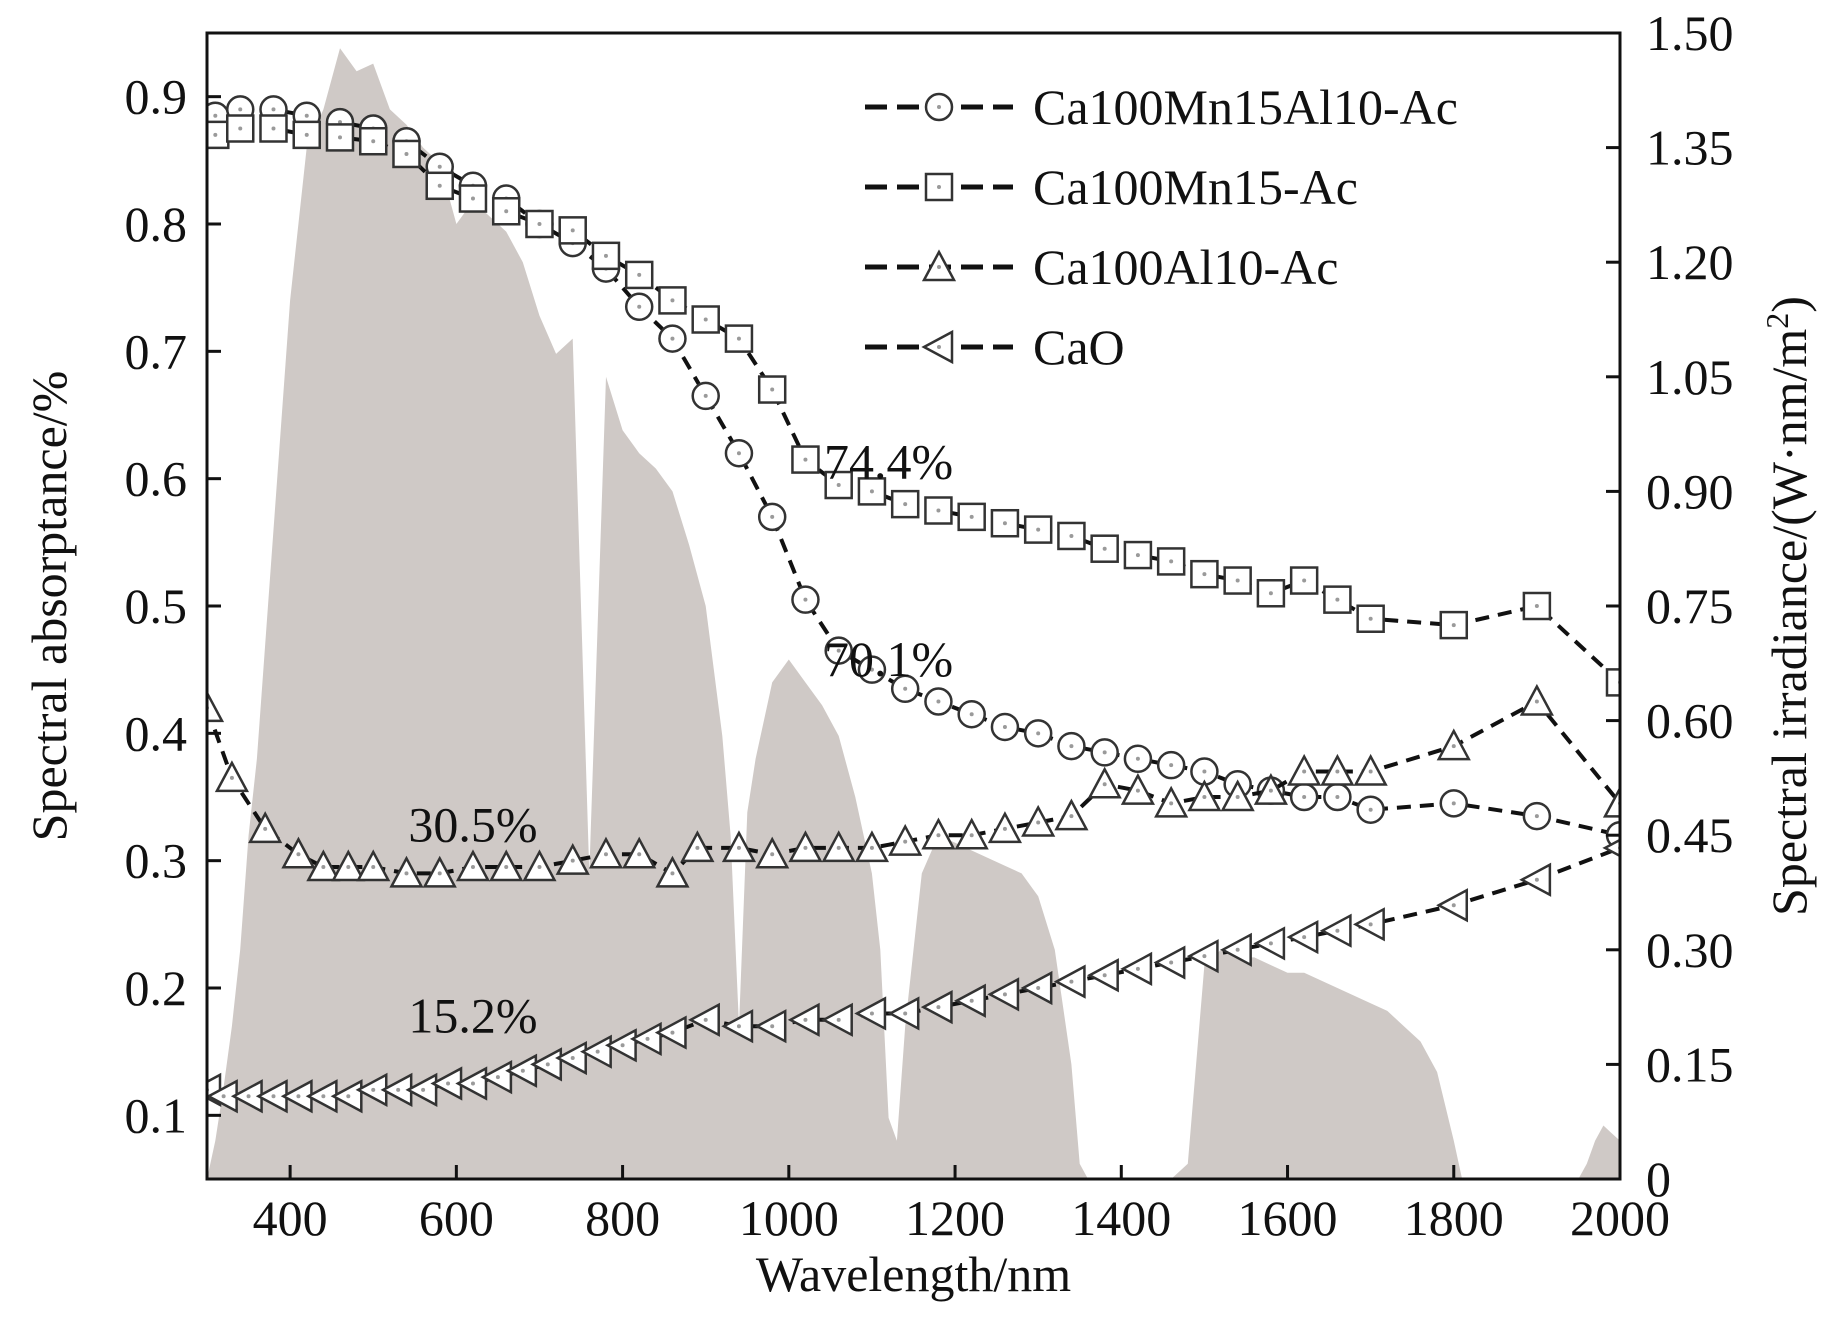 The height and width of the screenshot is (1338, 1835). I want to click on y2-axis-title-main: Spectral irradiance/(W·nm/m, so click(1789, 622).